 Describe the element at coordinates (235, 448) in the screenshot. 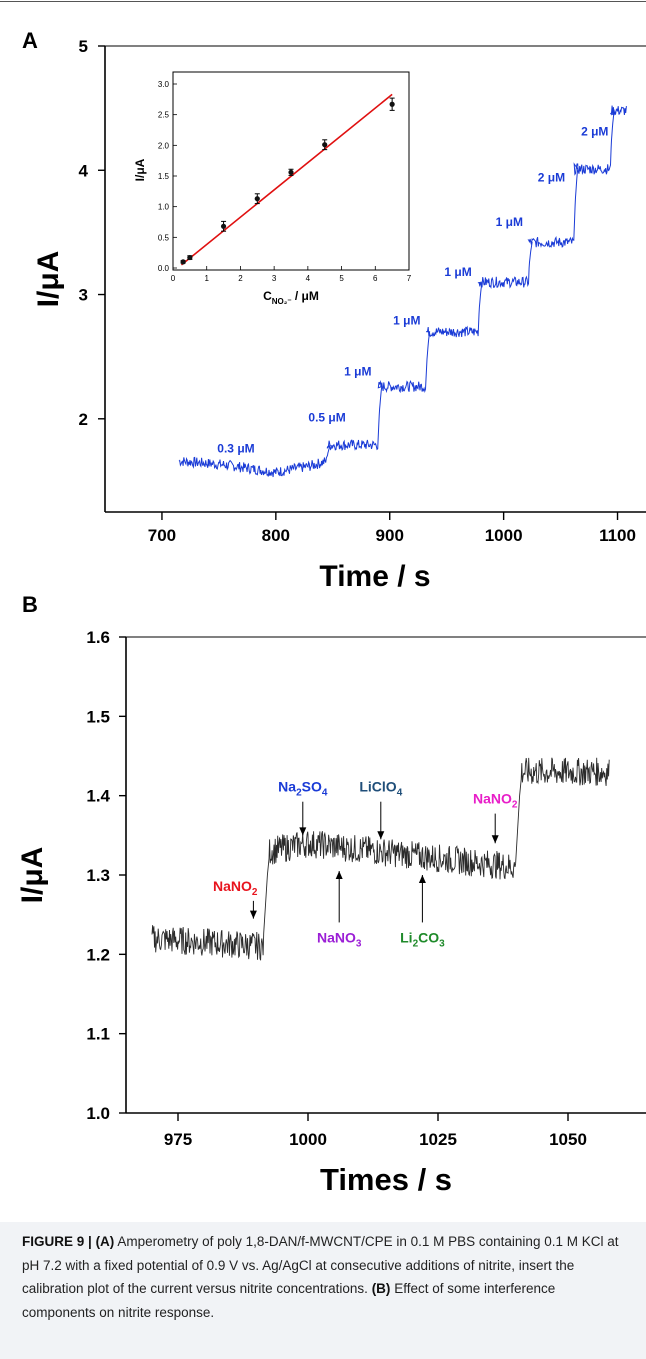

I see `step-label: 0.3 μM` at that location.